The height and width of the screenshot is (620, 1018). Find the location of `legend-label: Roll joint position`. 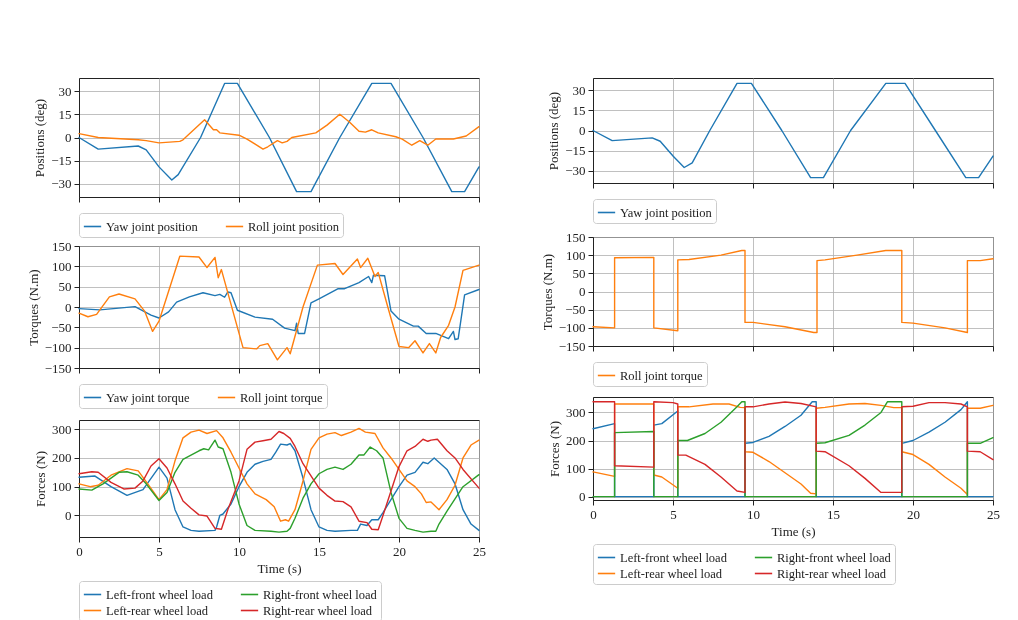

legend-label: Roll joint position is located at coordinates (294, 226).